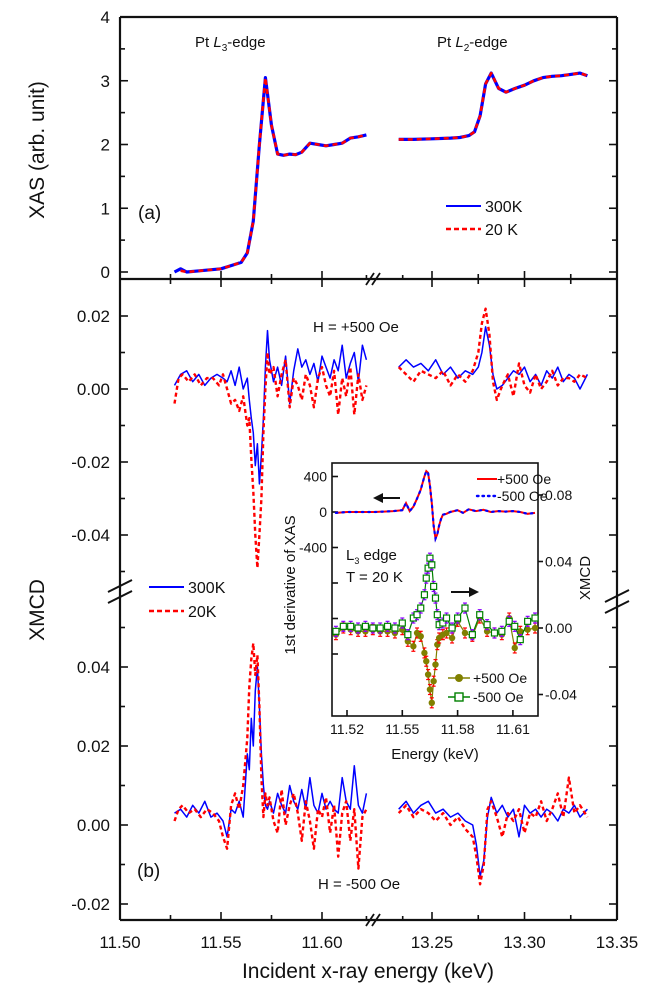 Image resolution: width=650 pixels, height=993 pixels. Describe the element at coordinates (522, 496) in the screenshot. I see `inset-legend-label-minus: -500 Oe` at that location.